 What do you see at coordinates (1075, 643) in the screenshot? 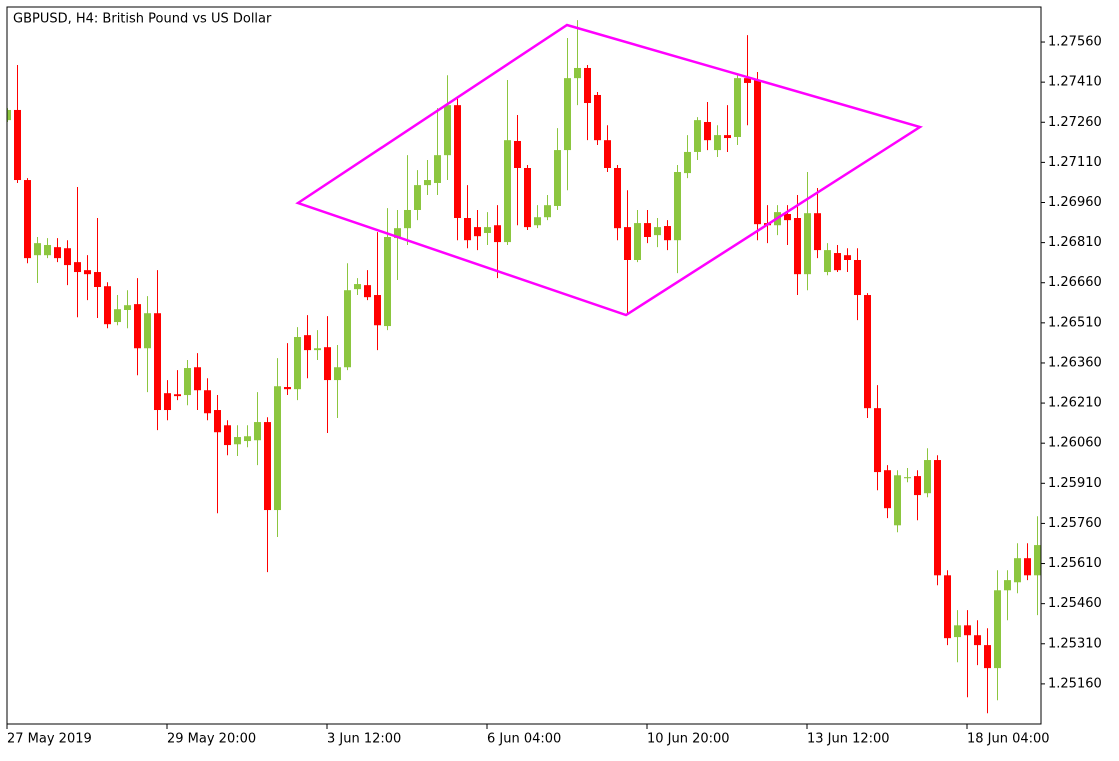
I see `y-tick-label: 1.25310` at bounding box center [1075, 643].